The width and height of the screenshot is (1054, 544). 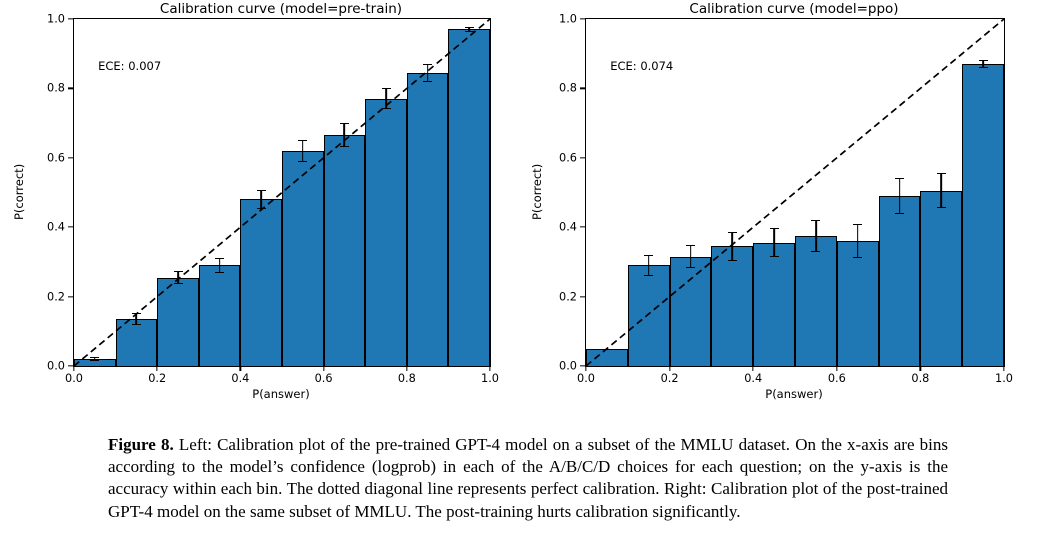 I want to click on ece-annotation-pretrain: ECE: 0.007, so click(x=130, y=65).